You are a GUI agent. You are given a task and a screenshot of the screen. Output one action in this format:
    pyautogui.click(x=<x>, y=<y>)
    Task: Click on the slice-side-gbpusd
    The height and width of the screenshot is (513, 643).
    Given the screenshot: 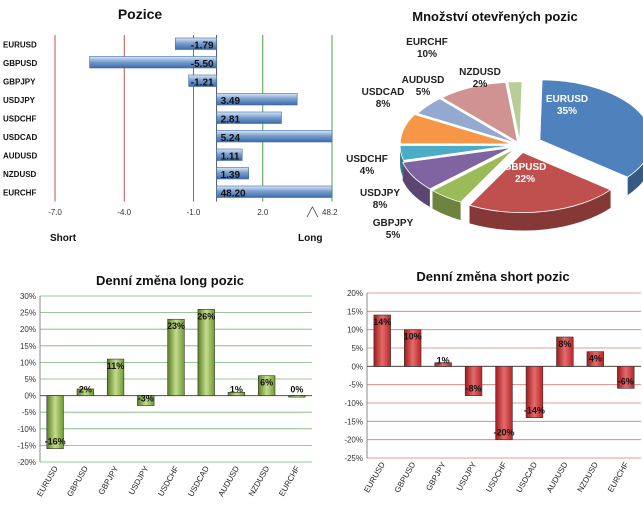 What is the action you would take?
    pyautogui.click(x=540, y=210)
    